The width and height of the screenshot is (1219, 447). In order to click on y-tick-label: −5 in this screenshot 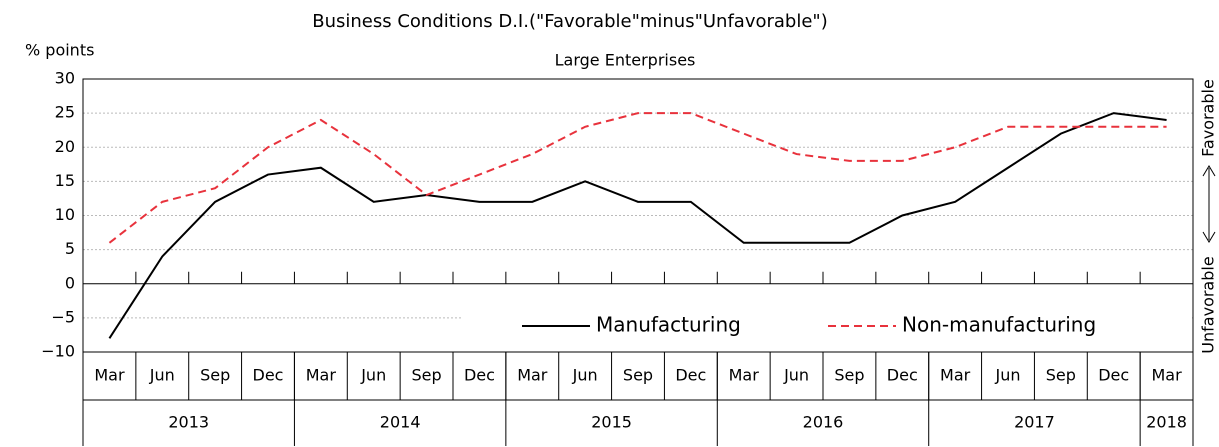, I will do `click(63, 316)`.